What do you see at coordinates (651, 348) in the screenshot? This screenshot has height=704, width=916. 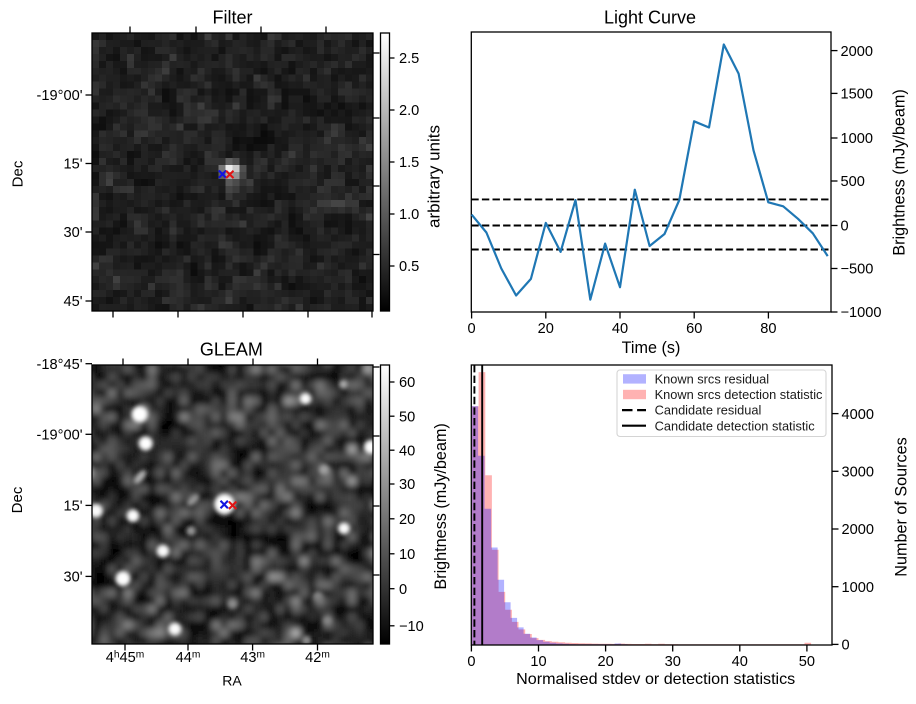 I see `svg-text: Time (s)` at bounding box center [651, 348].